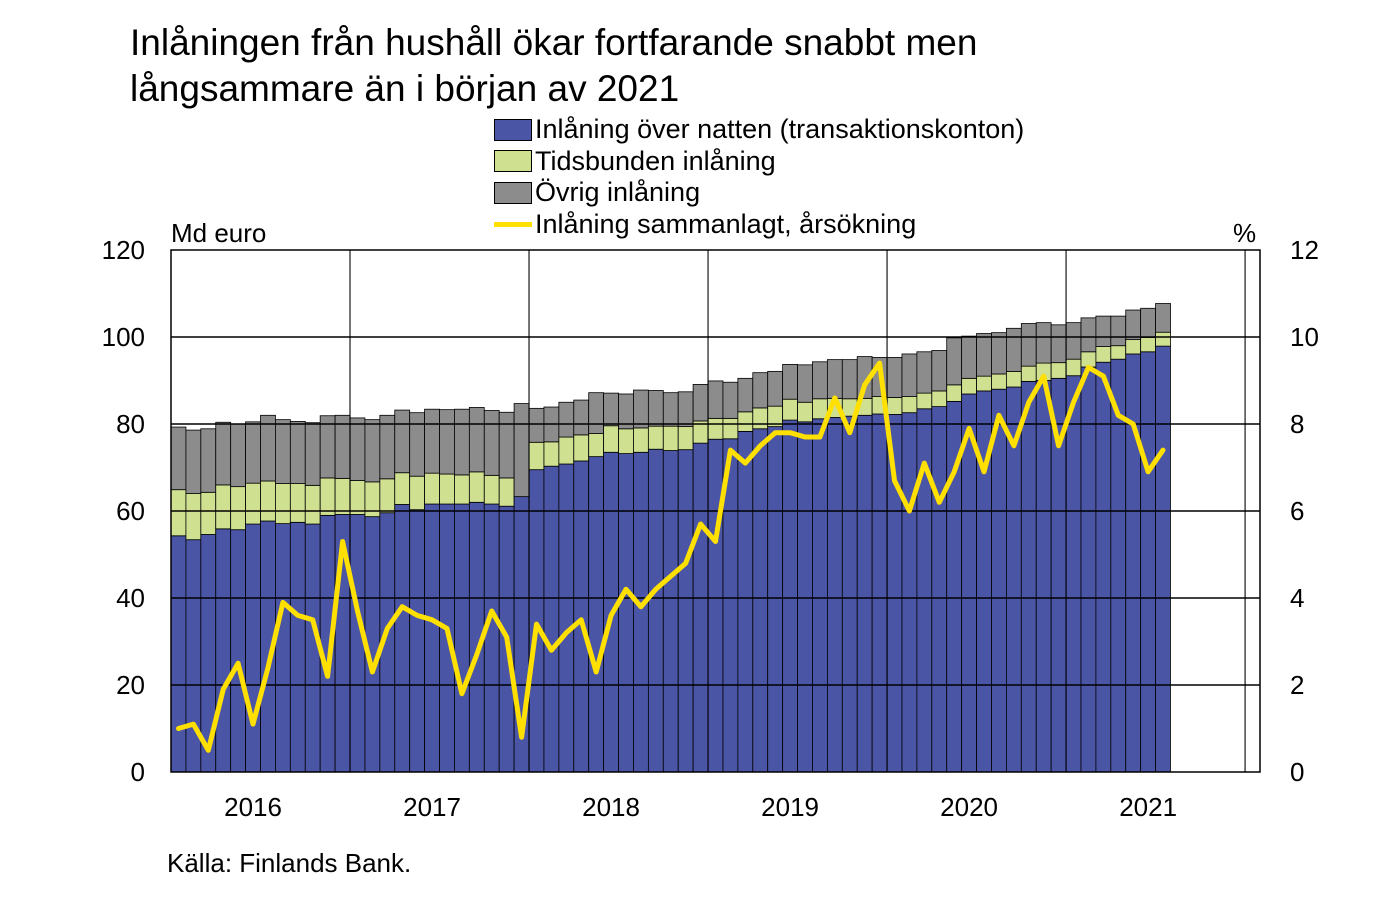 This screenshot has width=1387, height=906. What do you see at coordinates (1297, 511) in the screenshot?
I see `y-right-tick-label-6: 6` at bounding box center [1297, 511].